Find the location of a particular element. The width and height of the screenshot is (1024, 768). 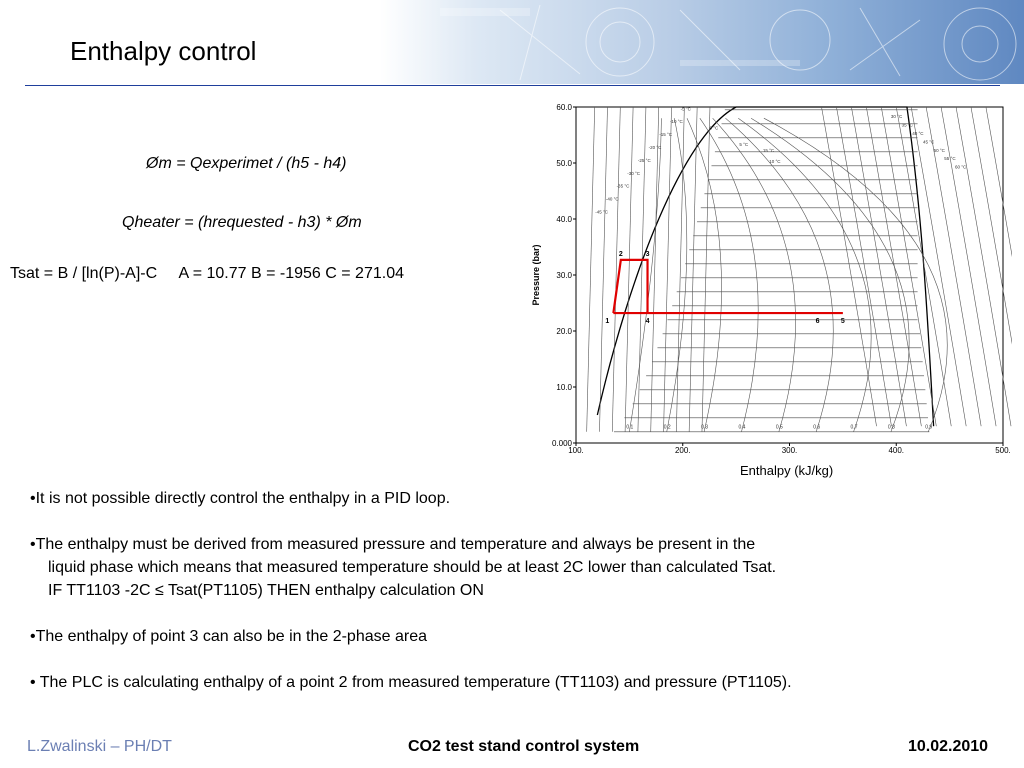

quality-label: 0.9 is located at coordinates (928, 427).